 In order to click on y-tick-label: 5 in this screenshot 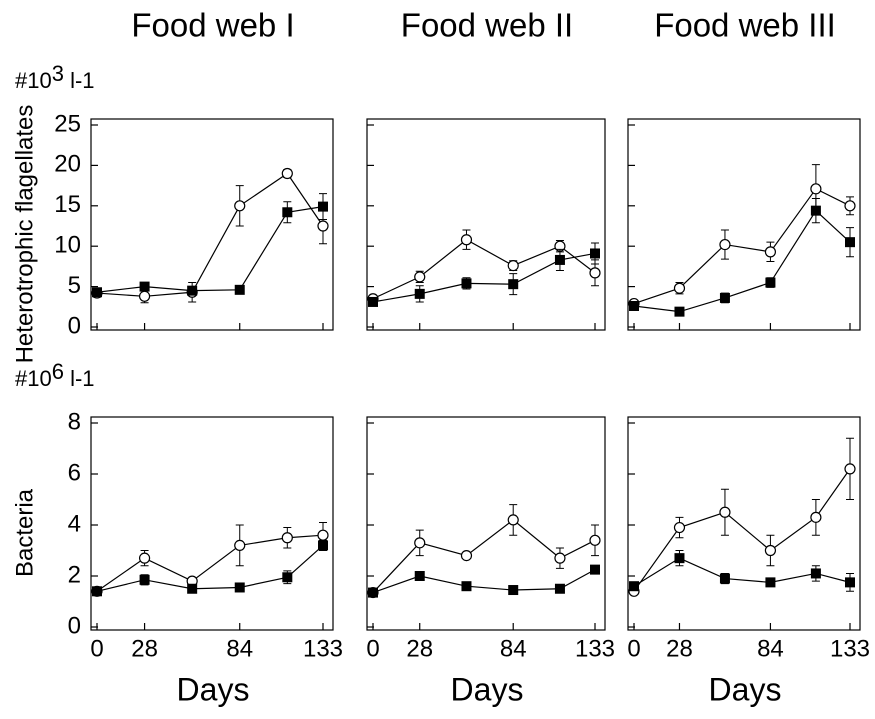, I will do `click(74, 285)`.